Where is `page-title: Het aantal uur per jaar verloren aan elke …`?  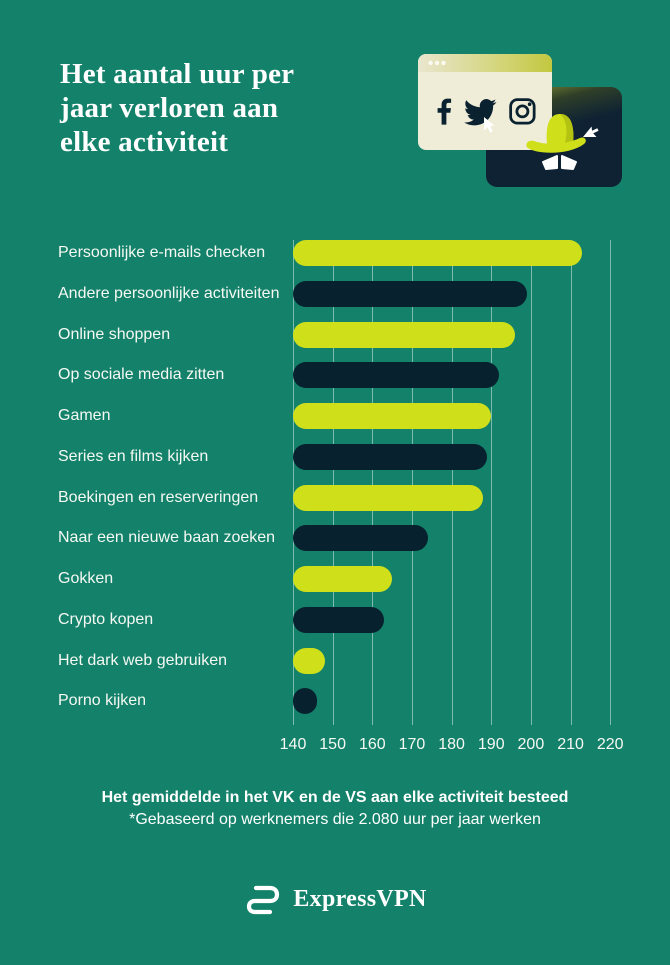 page-title: Het aantal uur per jaar verloren aan elke … is located at coordinates (177, 108).